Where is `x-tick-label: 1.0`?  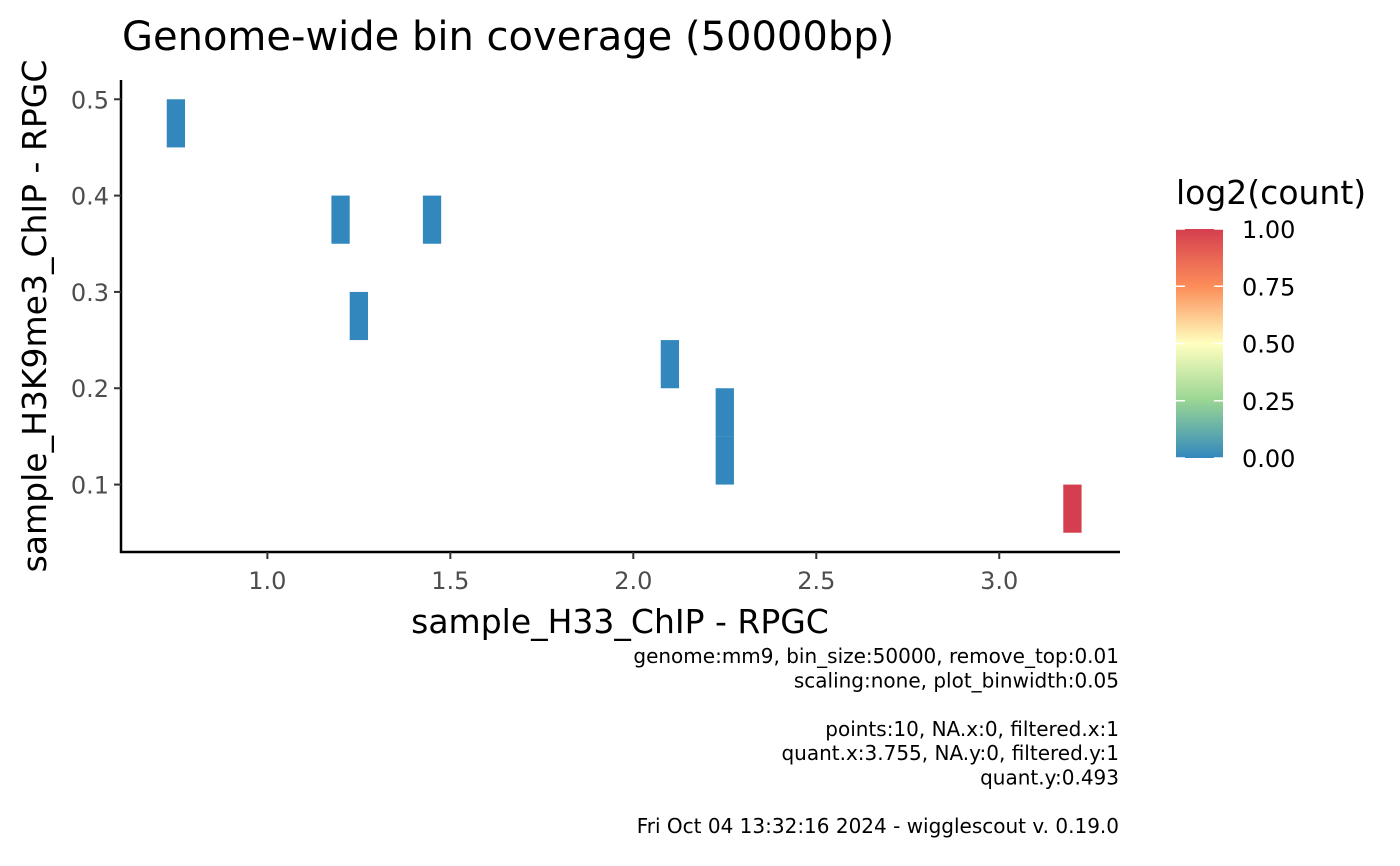 x-tick-label: 1.0 is located at coordinates (267, 581).